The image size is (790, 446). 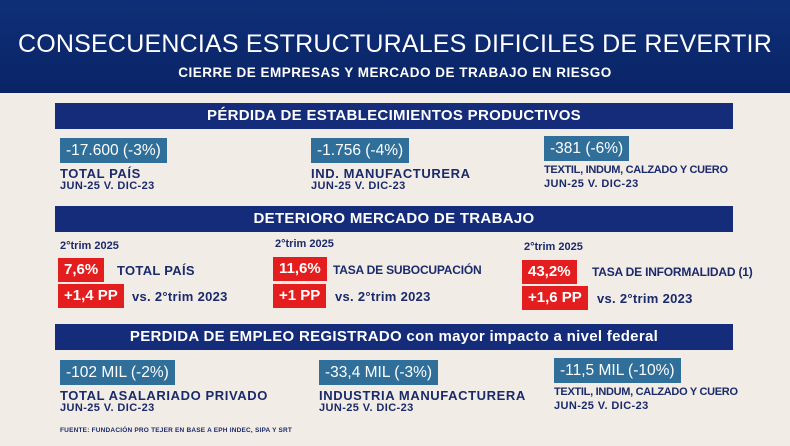 I want to click on s3-value-total: -102 MIL (-2%), so click(x=117, y=372).